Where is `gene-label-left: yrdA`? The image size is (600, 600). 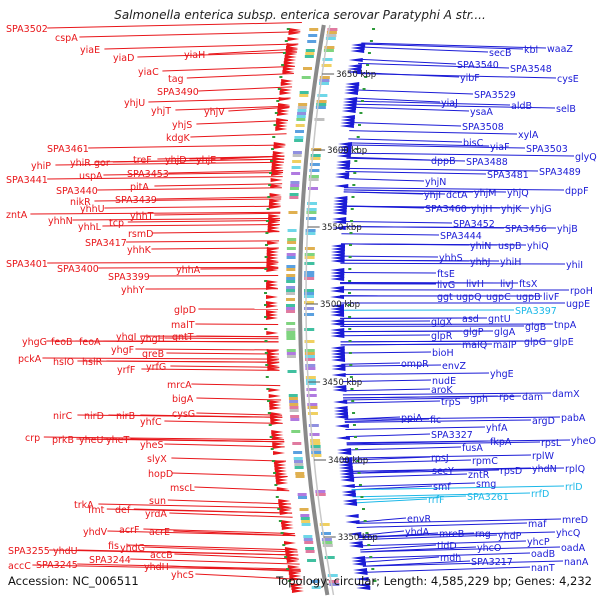 gene-label-left: yrdA is located at coordinates (156, 514).